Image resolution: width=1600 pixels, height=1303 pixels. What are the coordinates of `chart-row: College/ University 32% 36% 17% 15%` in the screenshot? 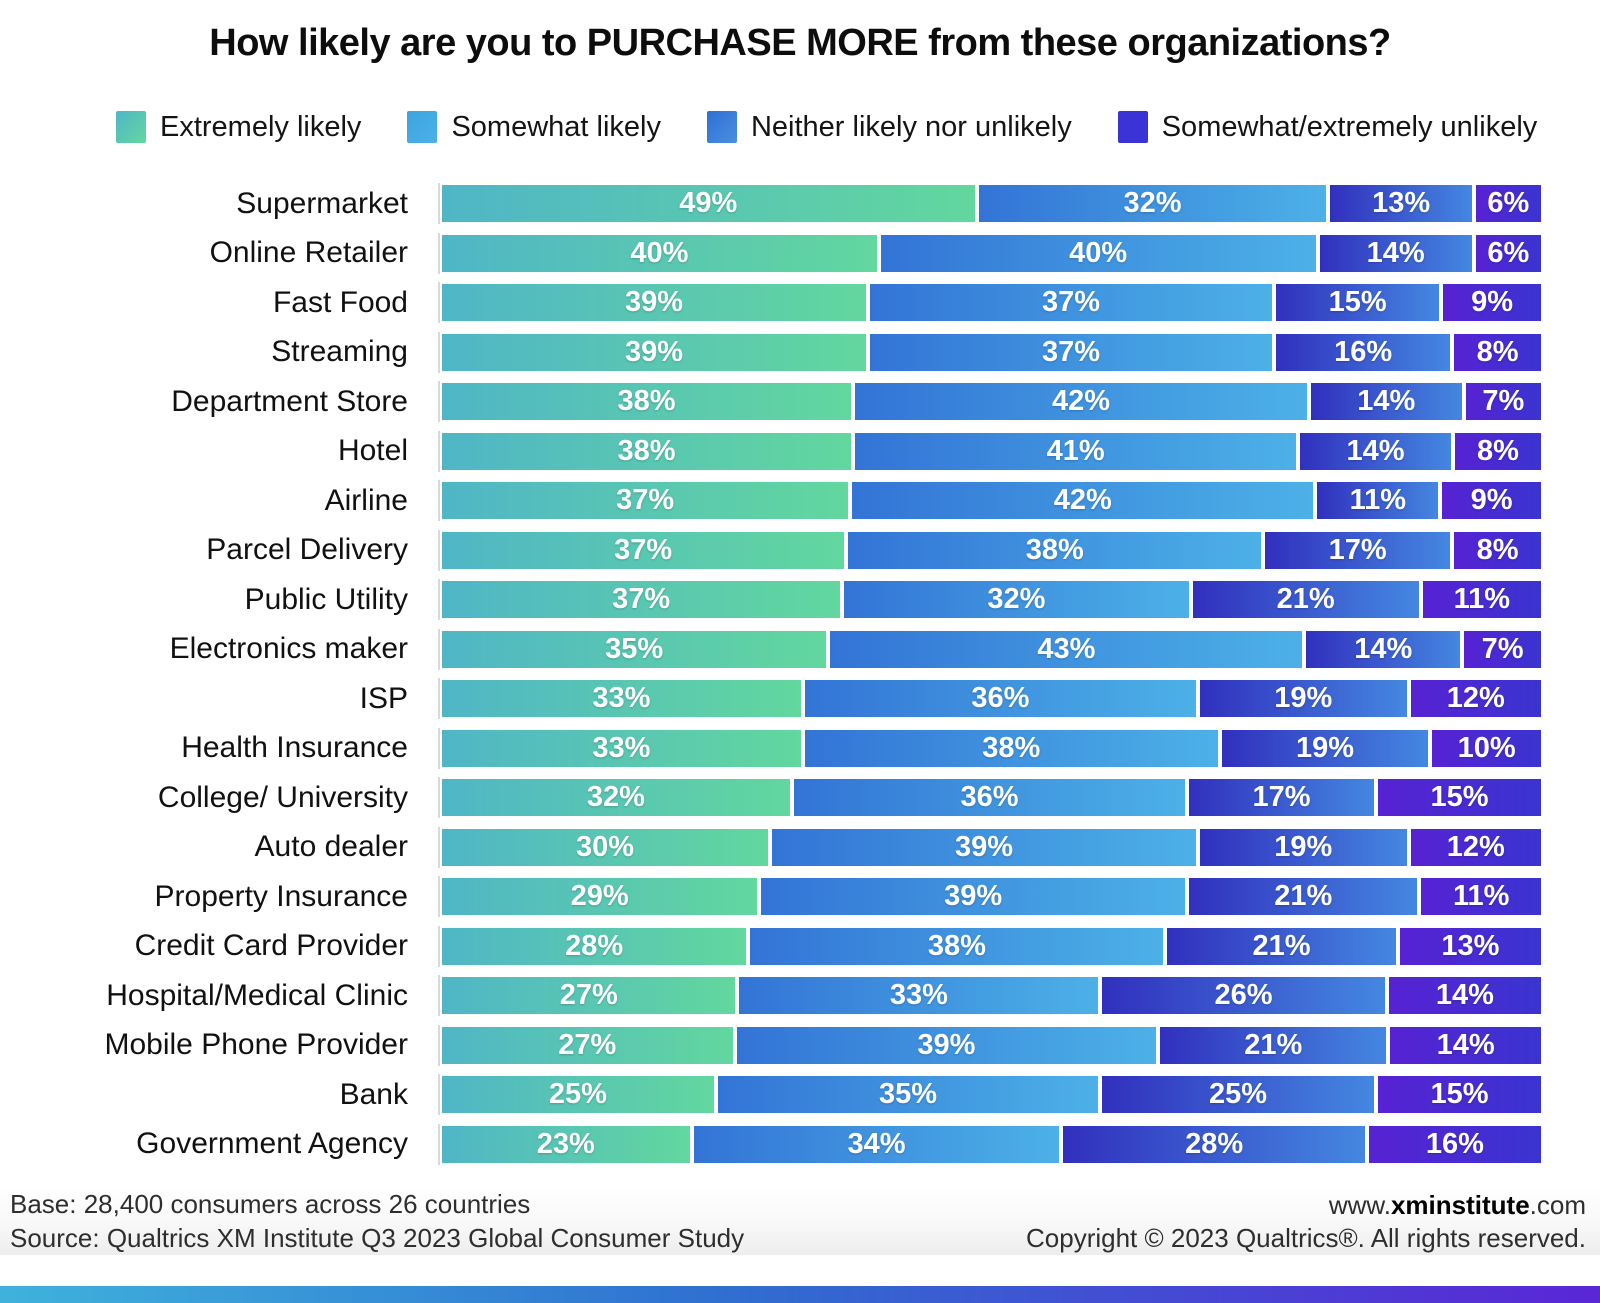 It's located at (800, 797).